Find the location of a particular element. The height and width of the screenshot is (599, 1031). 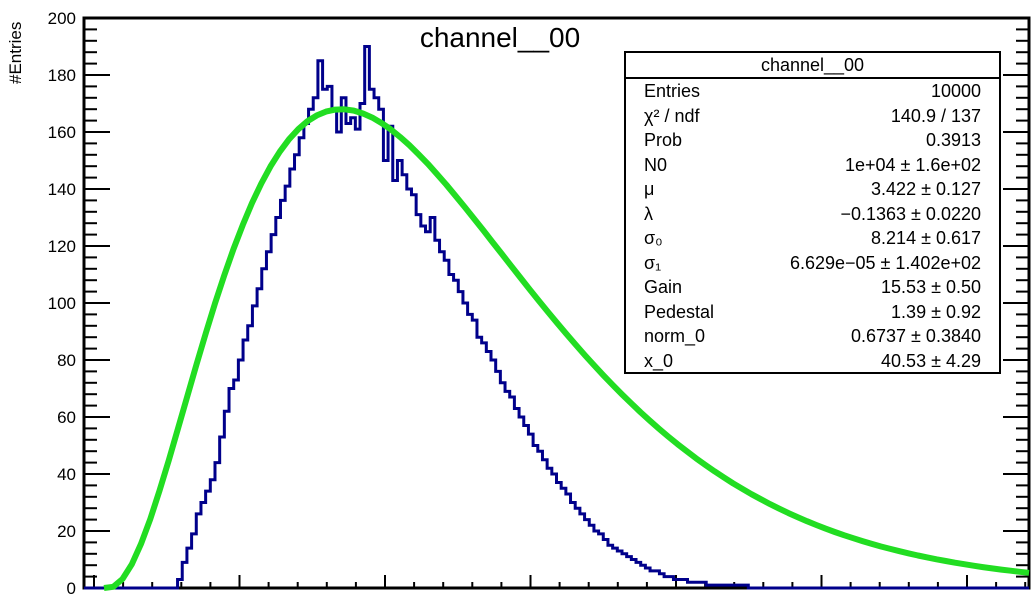

y-tick-label: 60 is located at coordinates (66, 417).